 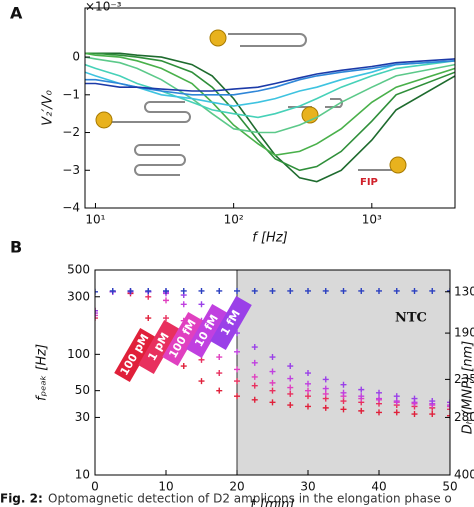 I want to click on x-tick-label: 20, so click(x=236, y=487).